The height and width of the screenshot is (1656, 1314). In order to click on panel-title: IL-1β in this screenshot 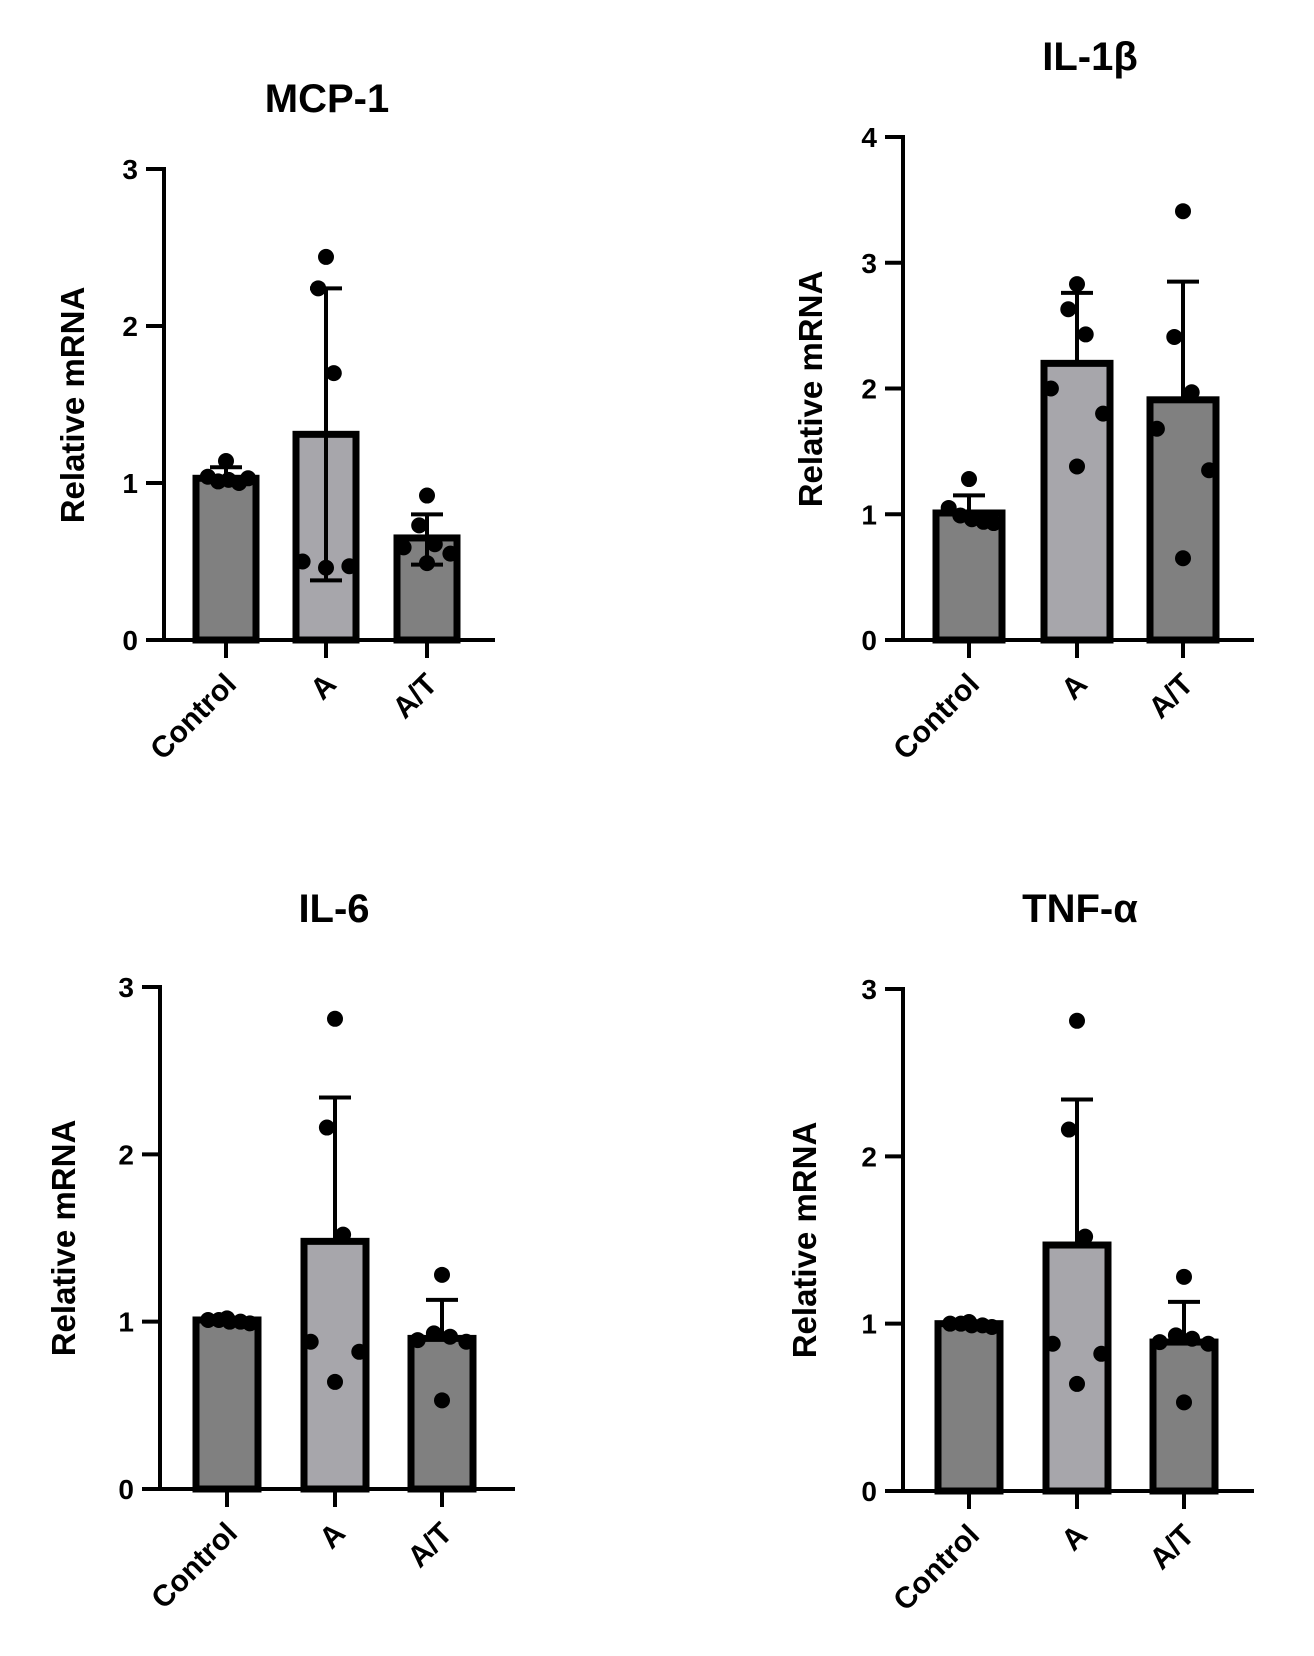, I will do `click(1090, 57)`.